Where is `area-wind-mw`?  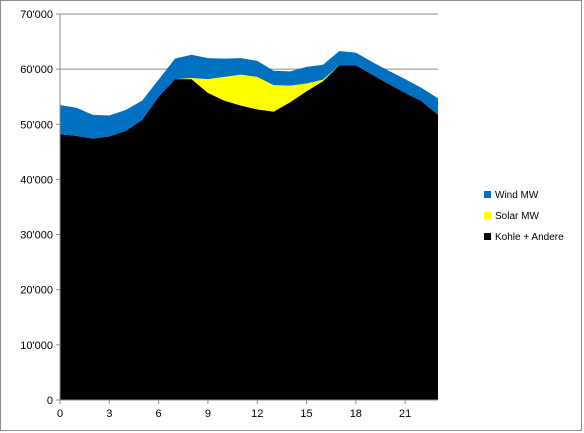
area-wind-mw is located at coordinates (249, 94).